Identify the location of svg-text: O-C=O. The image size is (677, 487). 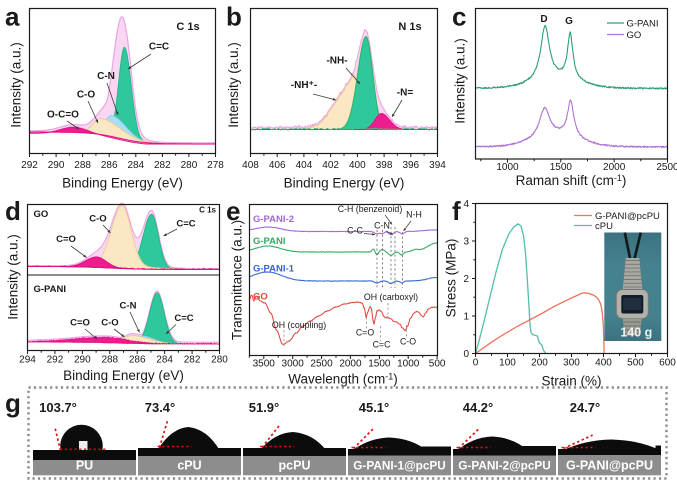
(63, 115).